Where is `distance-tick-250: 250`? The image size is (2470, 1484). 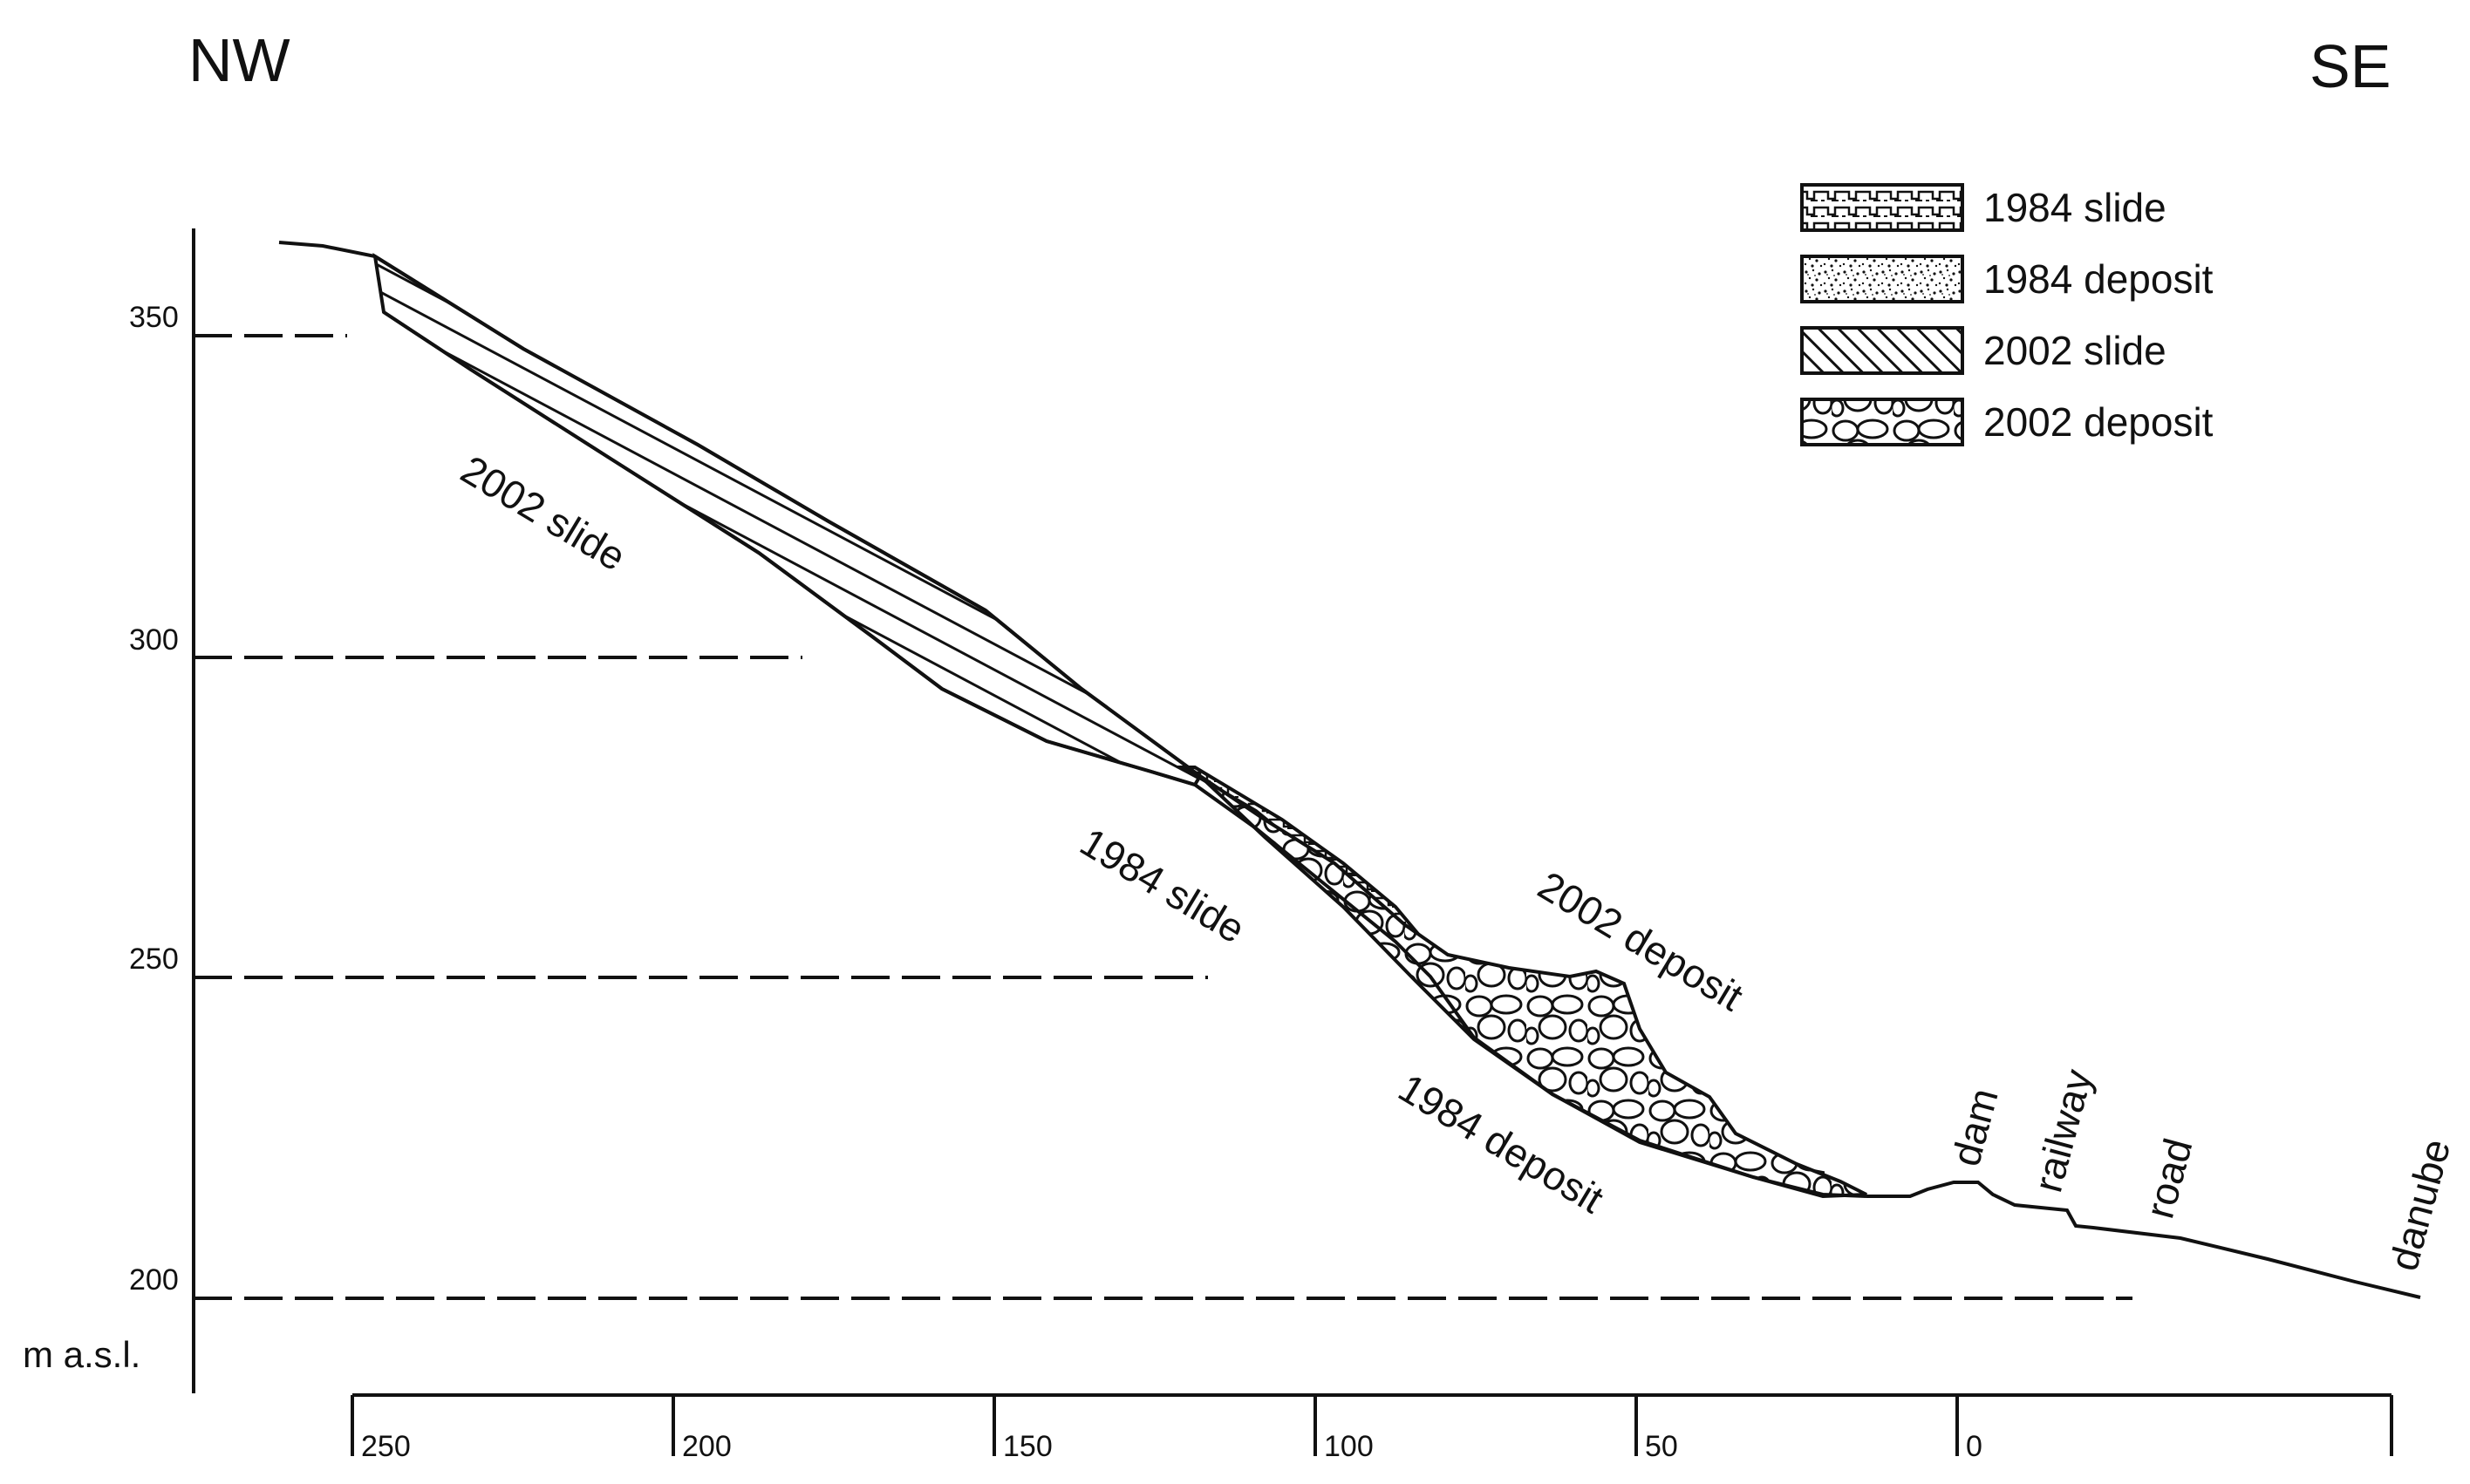 distance-tick-250: 250 is located at coordinates (386, 1446).